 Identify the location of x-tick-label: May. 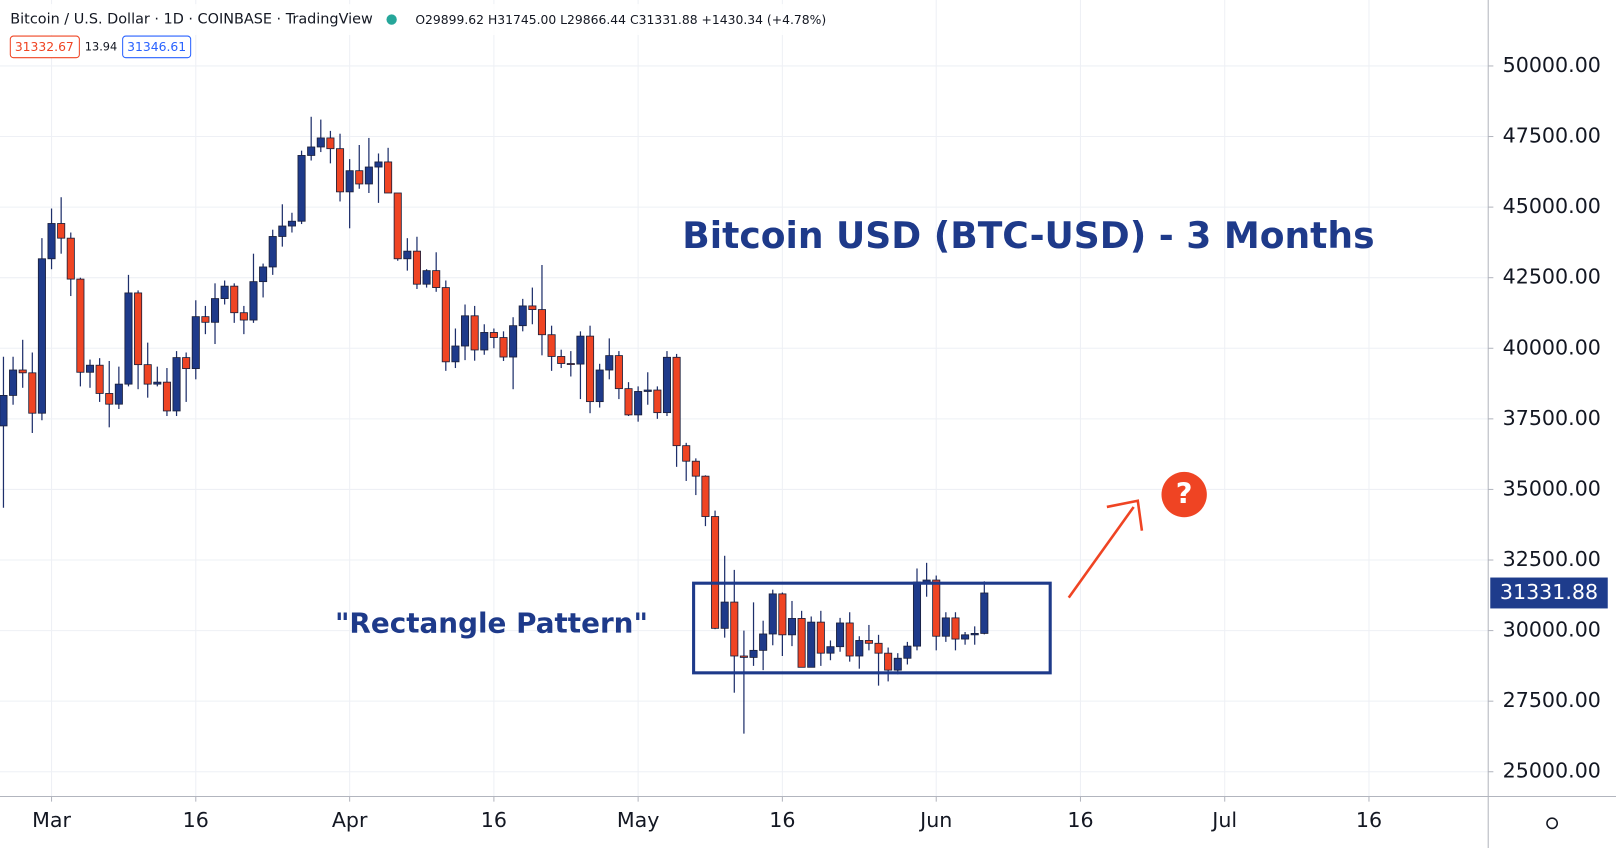
(638, 820).